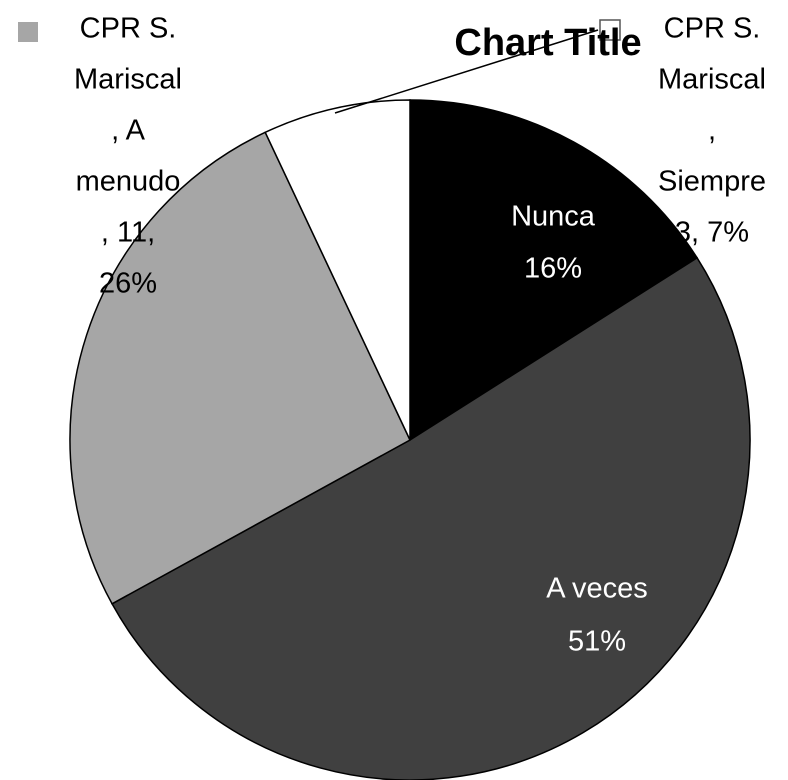 Image resolution: width=788 pixels, height=780 pixels. What do you see at coordinates (337, 270) in the screenshot?
I see `pie-slice` at bounding box center [337, 270].